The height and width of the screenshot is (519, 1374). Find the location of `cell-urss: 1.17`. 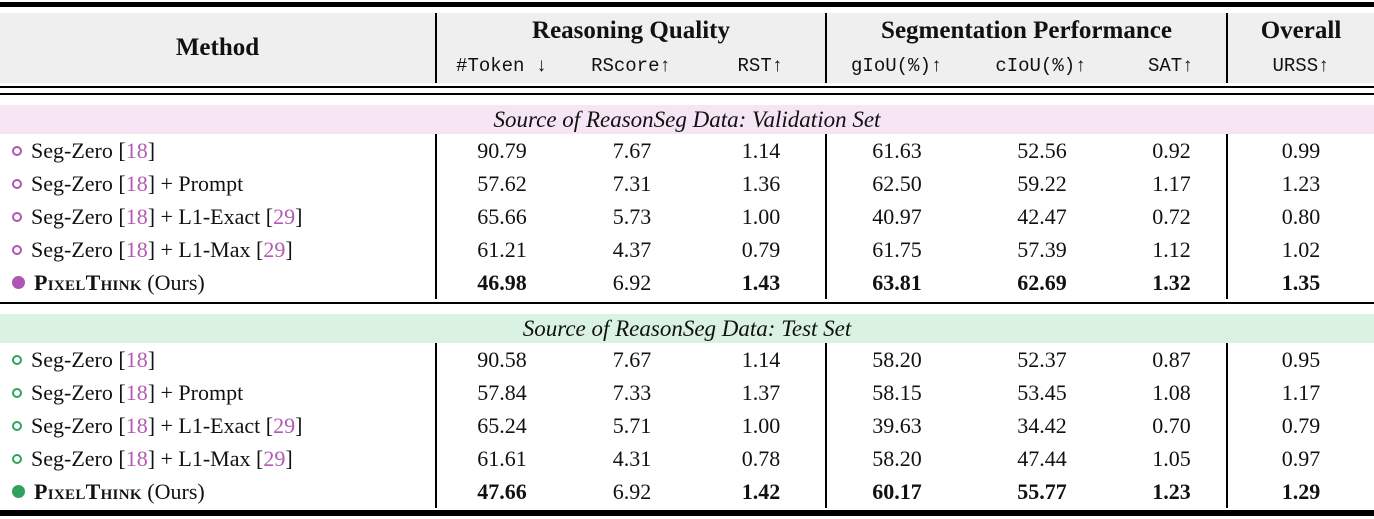

cell-urss: 1.17 is located at coordinates (1301, 392).